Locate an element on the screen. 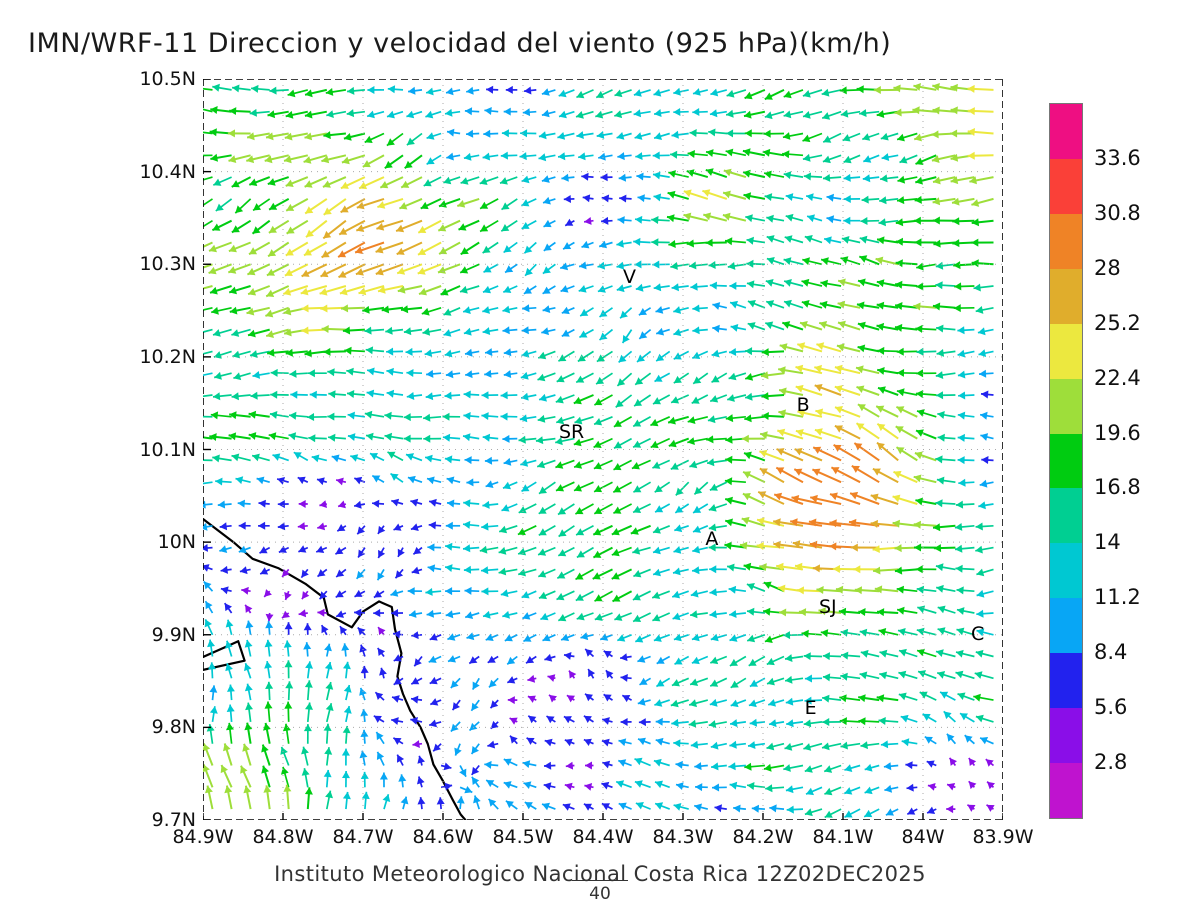 This screenshot has width=1200, height=904. y-axis-tick-label: 9.7N is located at coordinates (158, 820).